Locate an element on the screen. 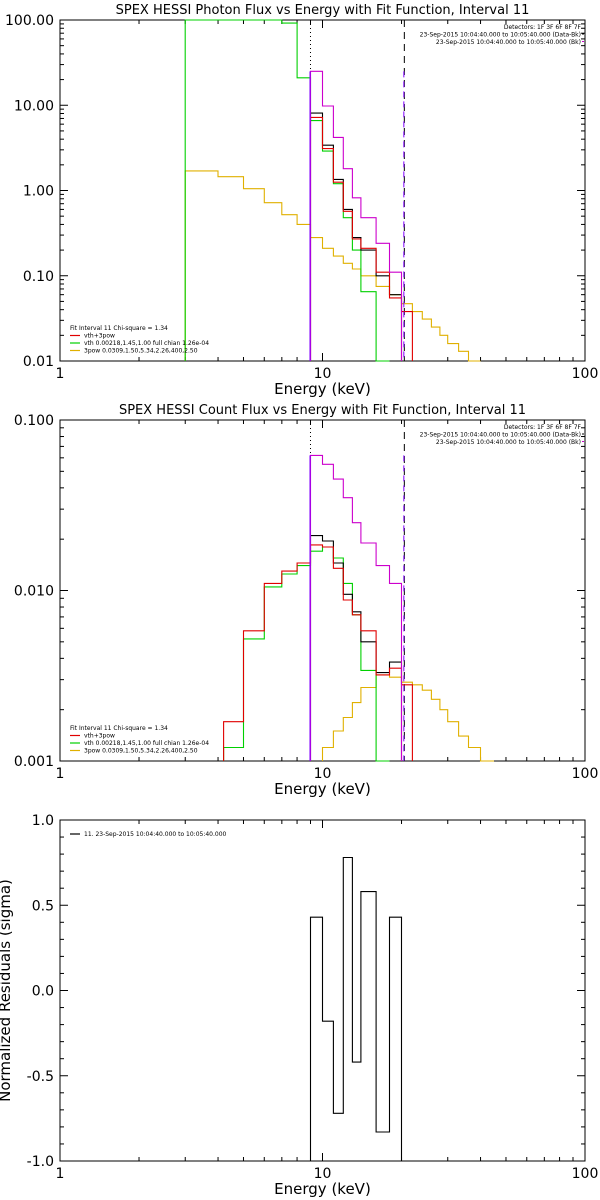 This screenshot has height=1200, width=600. y-axis-title: Normalized Residuals (sigma) is located at coordinates (7, 990).